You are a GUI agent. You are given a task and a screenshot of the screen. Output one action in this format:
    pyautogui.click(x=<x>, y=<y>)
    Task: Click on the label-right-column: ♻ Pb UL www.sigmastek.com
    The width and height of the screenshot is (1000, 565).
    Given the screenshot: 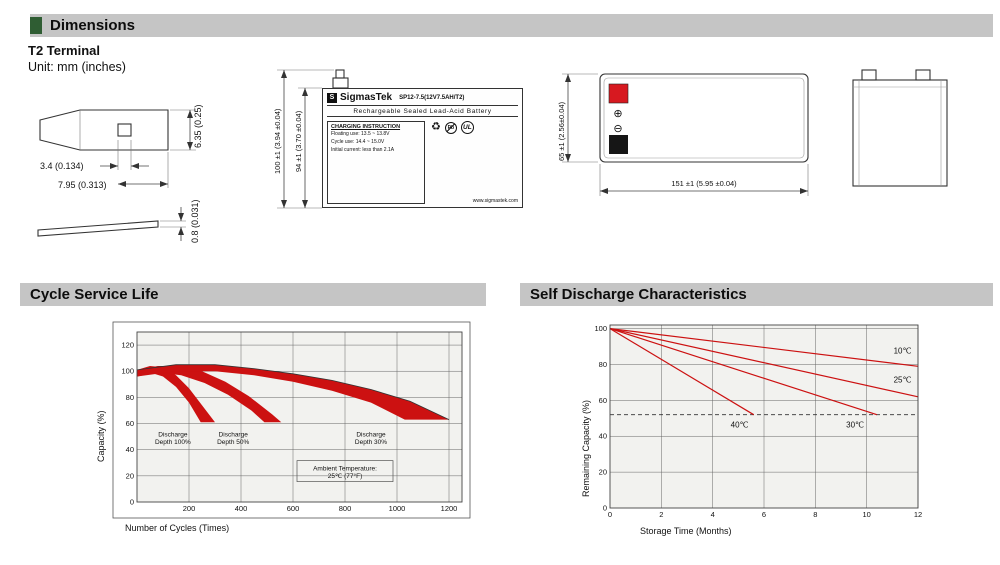 What is the action you would take?
    pyautogui.click(x=471, y=162)
    